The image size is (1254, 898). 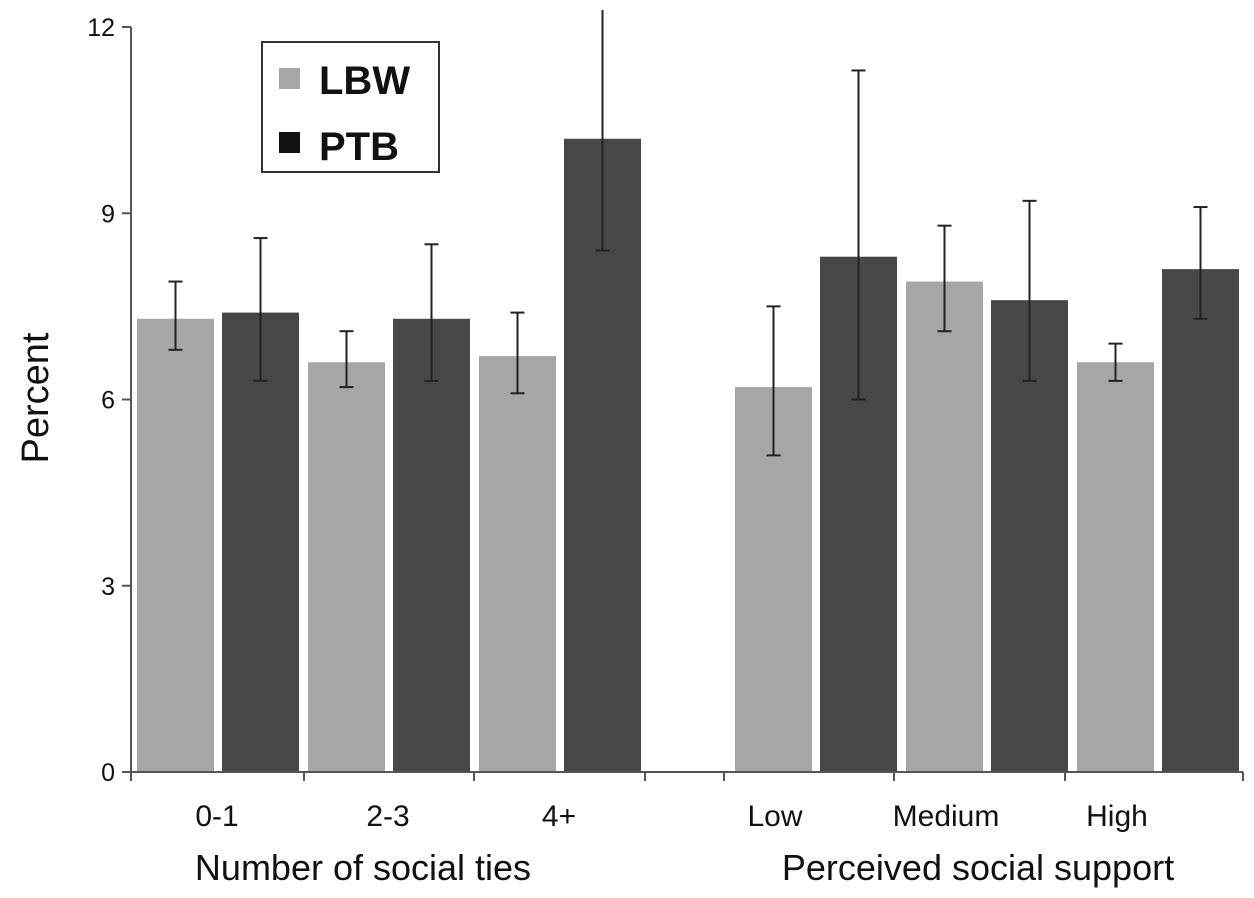 What do you see at coordinates (108, 587) in the screenshot?
I see `y-tick-label: 3` at bounding box center [108, 587].